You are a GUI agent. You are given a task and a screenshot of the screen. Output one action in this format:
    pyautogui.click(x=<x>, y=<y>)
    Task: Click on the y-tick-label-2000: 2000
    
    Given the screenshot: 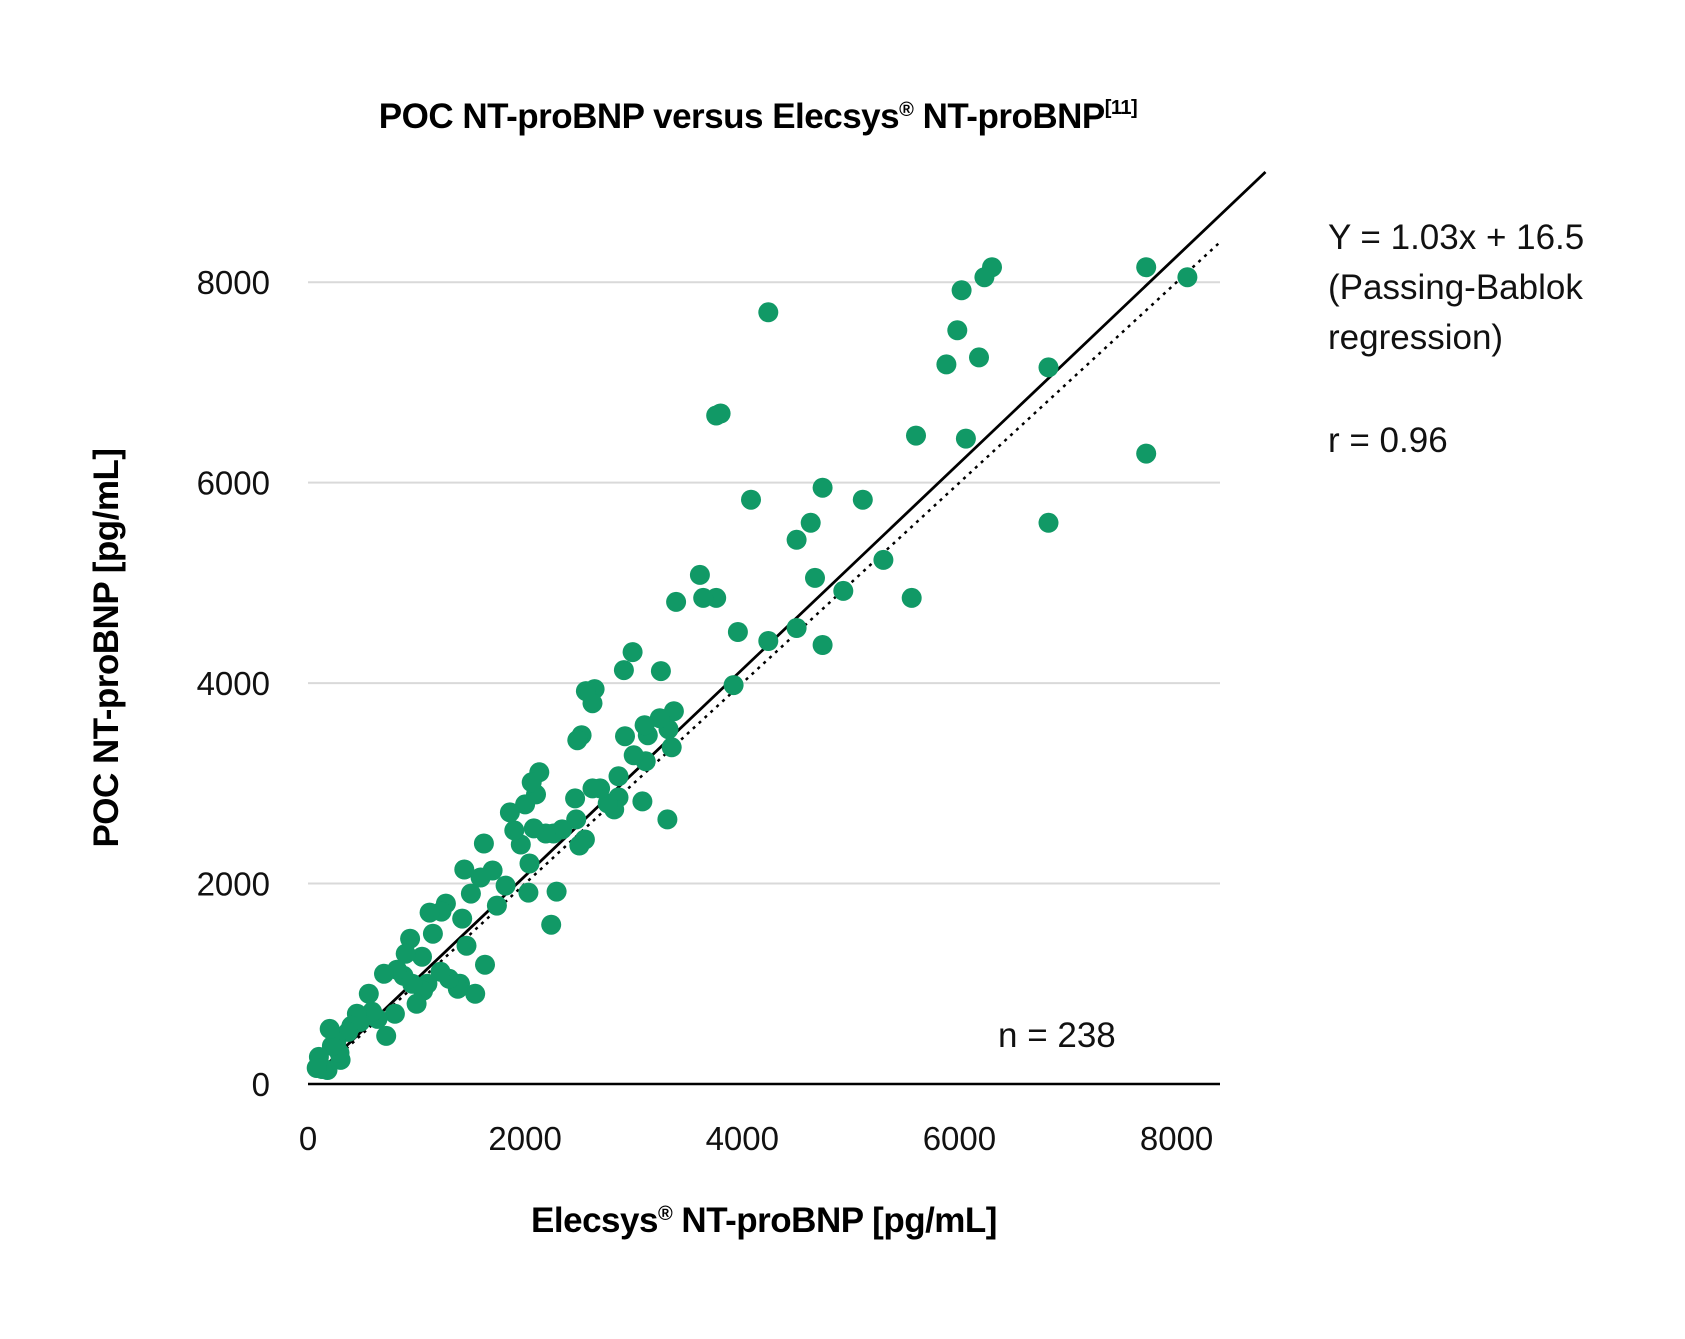 What is the action you would take?
    pyautogui.click(x=233, y=884)
    